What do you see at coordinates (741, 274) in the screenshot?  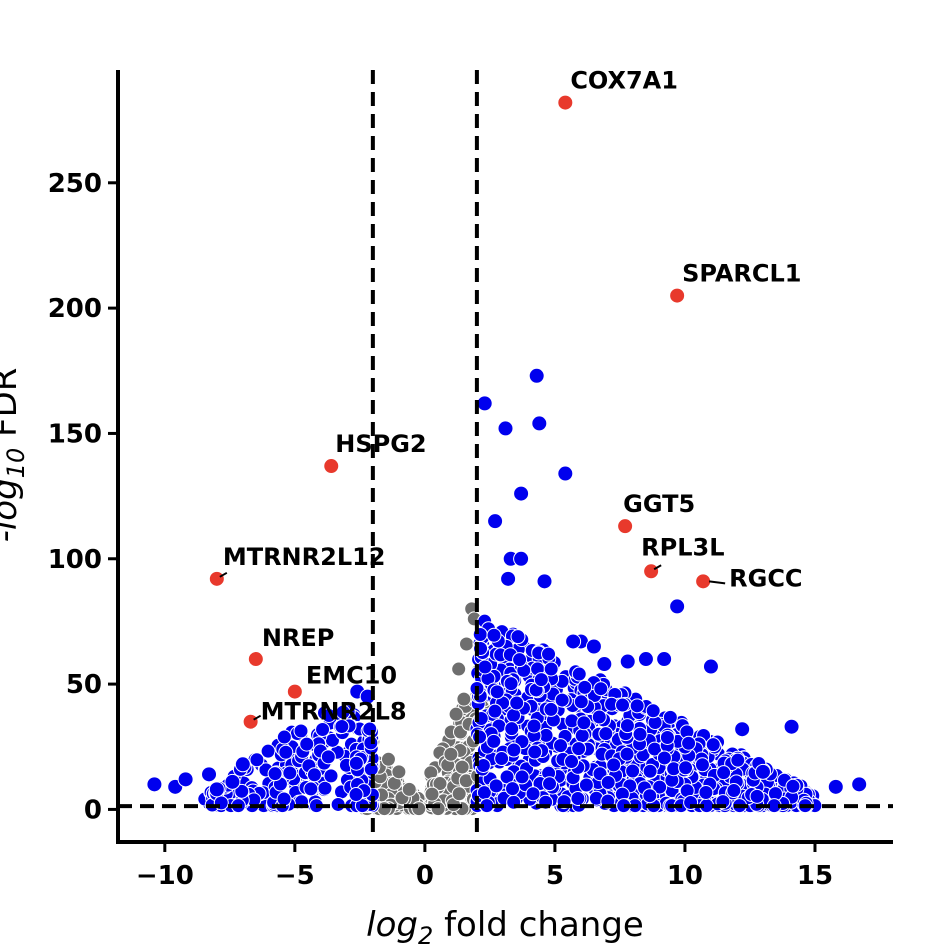 I see `gene-label: SPARCL1` at bounding box center [741, 274].